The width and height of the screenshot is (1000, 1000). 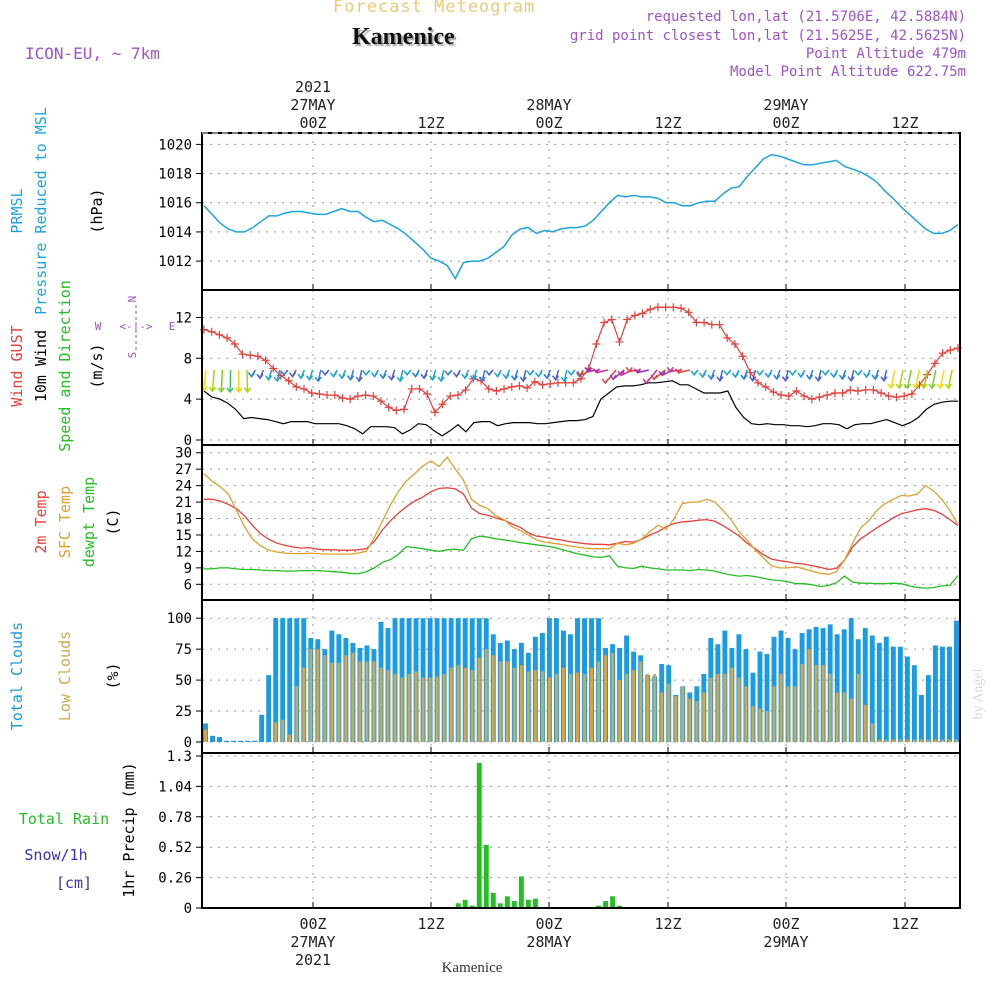 What do you see at coordinates (430, 924) in the screenshot?
I see `bottom-hour-label: 12Z` at bounding box center [430, 924].